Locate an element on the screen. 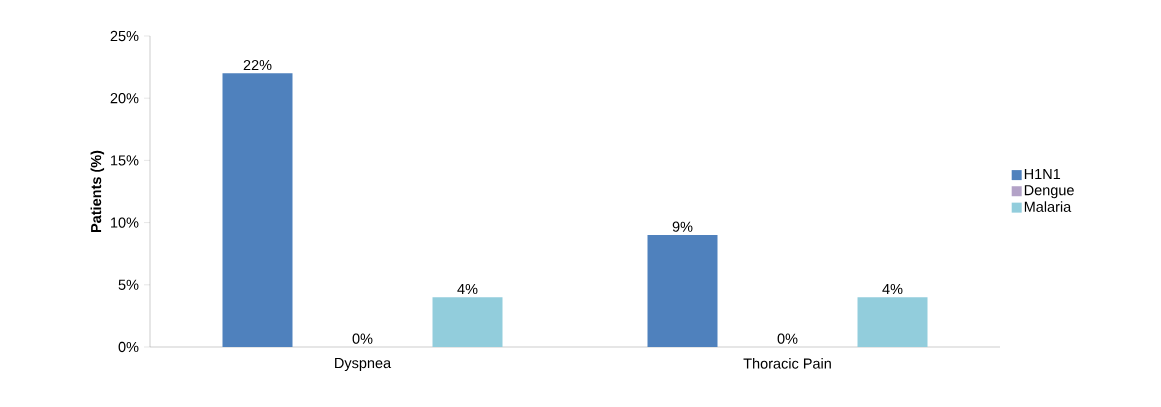 The image size is (1161, 407). x-tick-label: Thoracic Pain is located at coordinates (787, 363).